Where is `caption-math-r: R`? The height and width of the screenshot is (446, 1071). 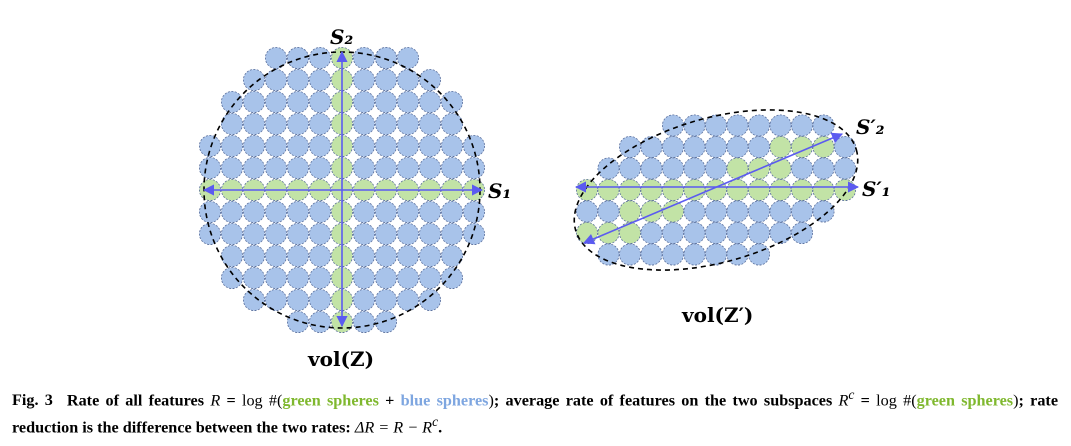 caption-math-r: R is located at coordinates (215, 400).